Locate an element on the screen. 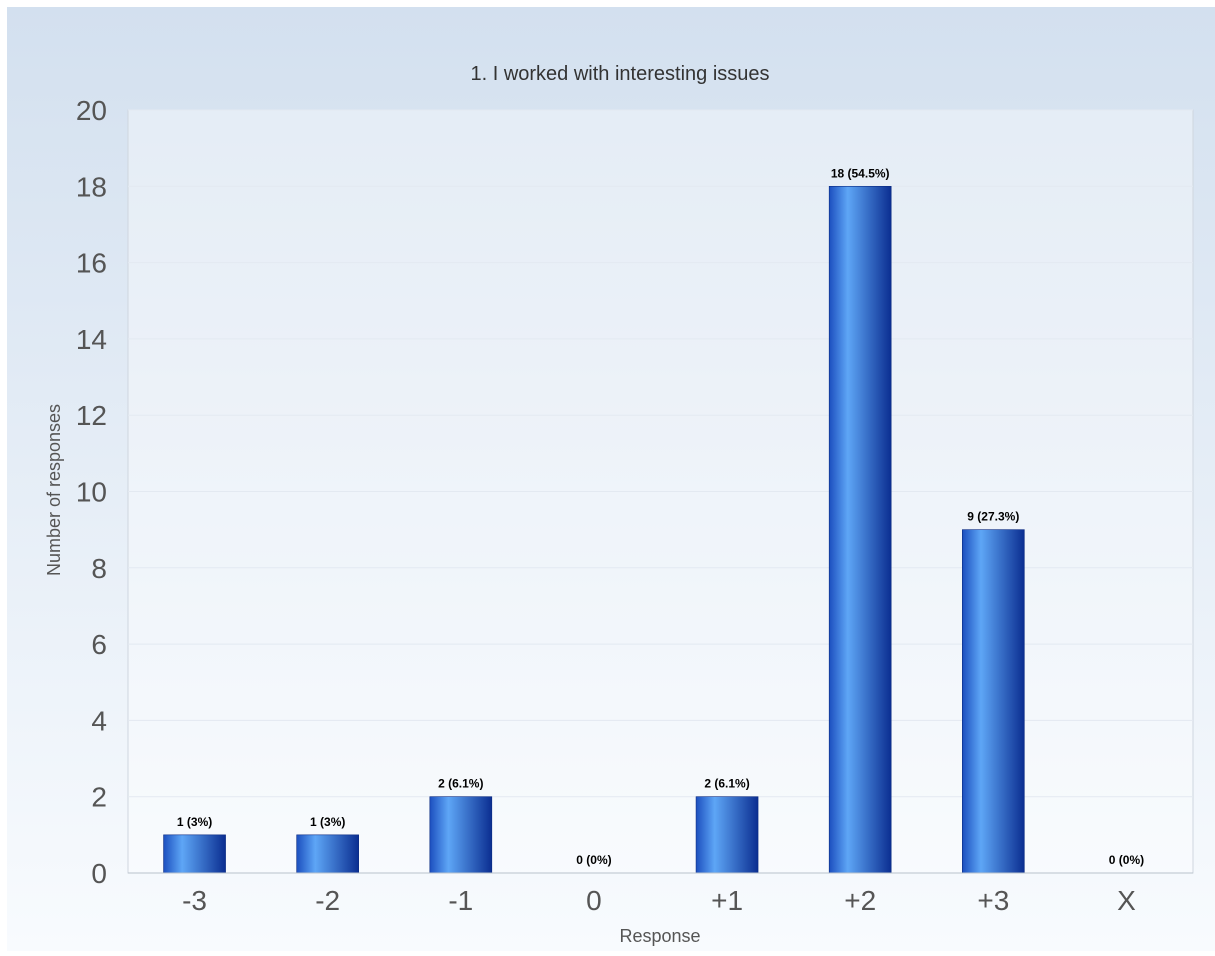 The image size is (1215, 956). x-tick-label: -2 is located at coordinates (327, 900).